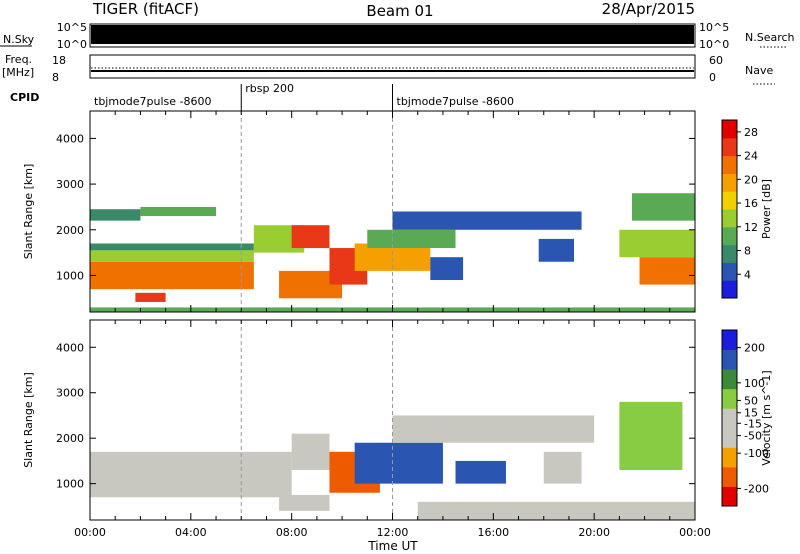 This screenshot has height=554, width=800. I want to click on freq-label-line2: [MHz], so click(18, 72).